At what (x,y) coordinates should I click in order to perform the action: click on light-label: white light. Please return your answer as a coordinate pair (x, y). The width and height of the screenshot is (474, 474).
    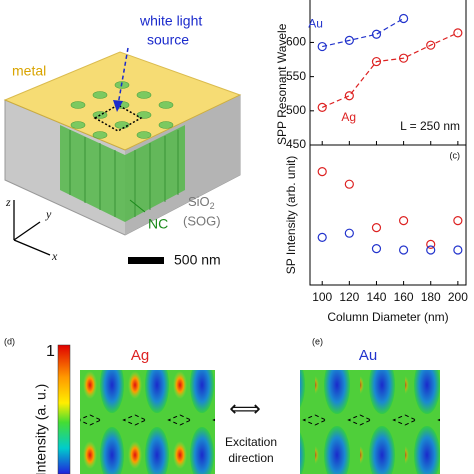
    Looking at the image, I should click on (170, 21).